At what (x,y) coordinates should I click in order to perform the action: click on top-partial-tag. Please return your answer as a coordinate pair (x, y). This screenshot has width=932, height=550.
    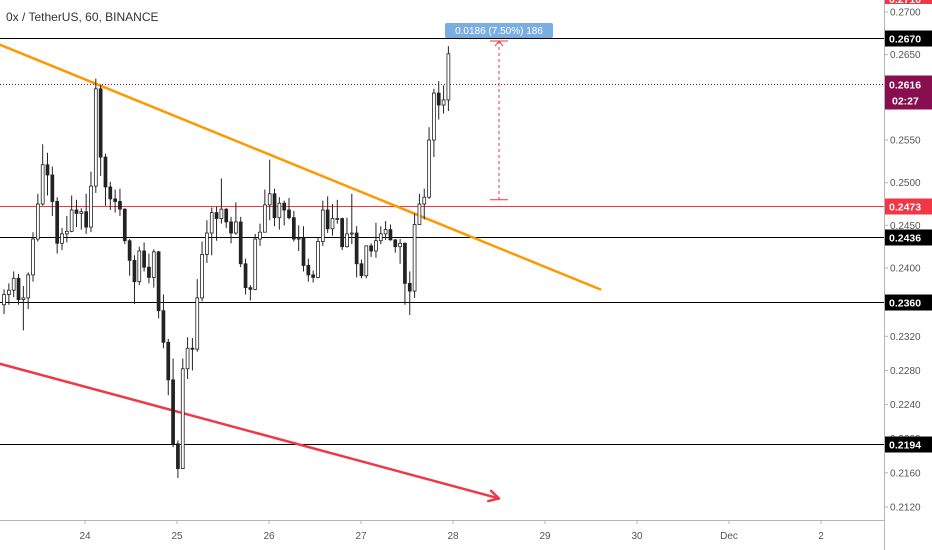
    Looking at the image, I should click on (908, 2).